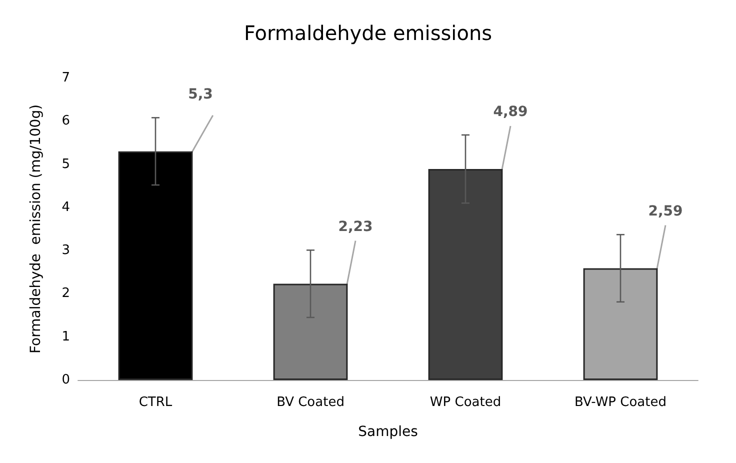 This screenshot has width=736, height=463. What do you see at coordinates (66, 164) in the screenshot?
I see `y-tick-label: 5` at bounding box center [66, 164].